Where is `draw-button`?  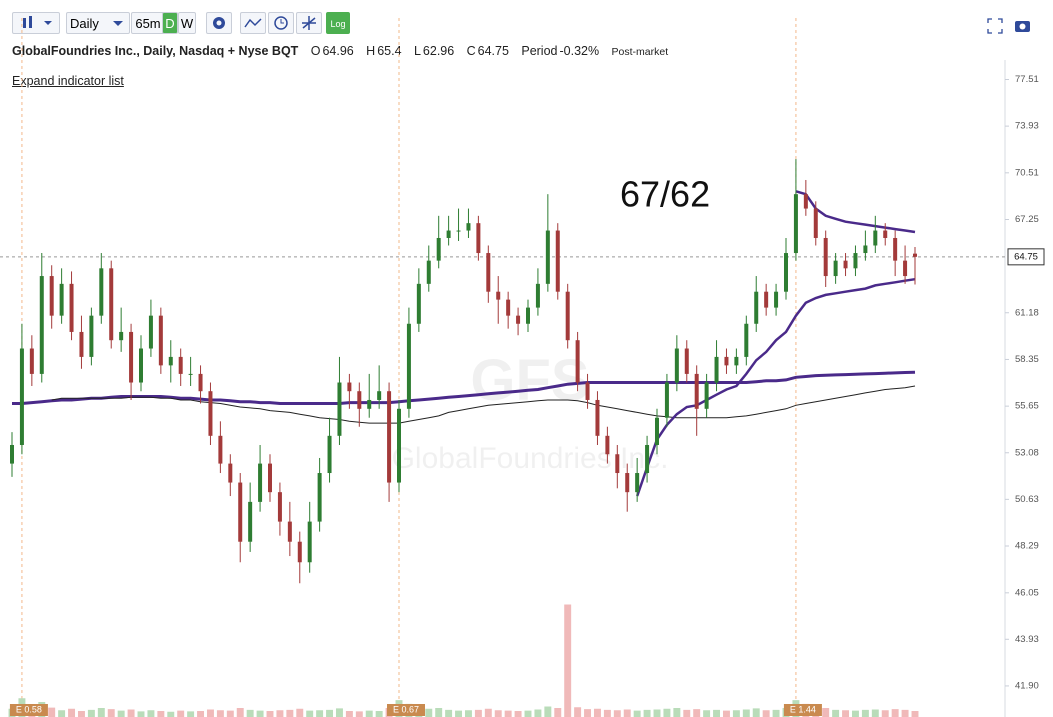 draw-button is located at coordinates (253, 23).